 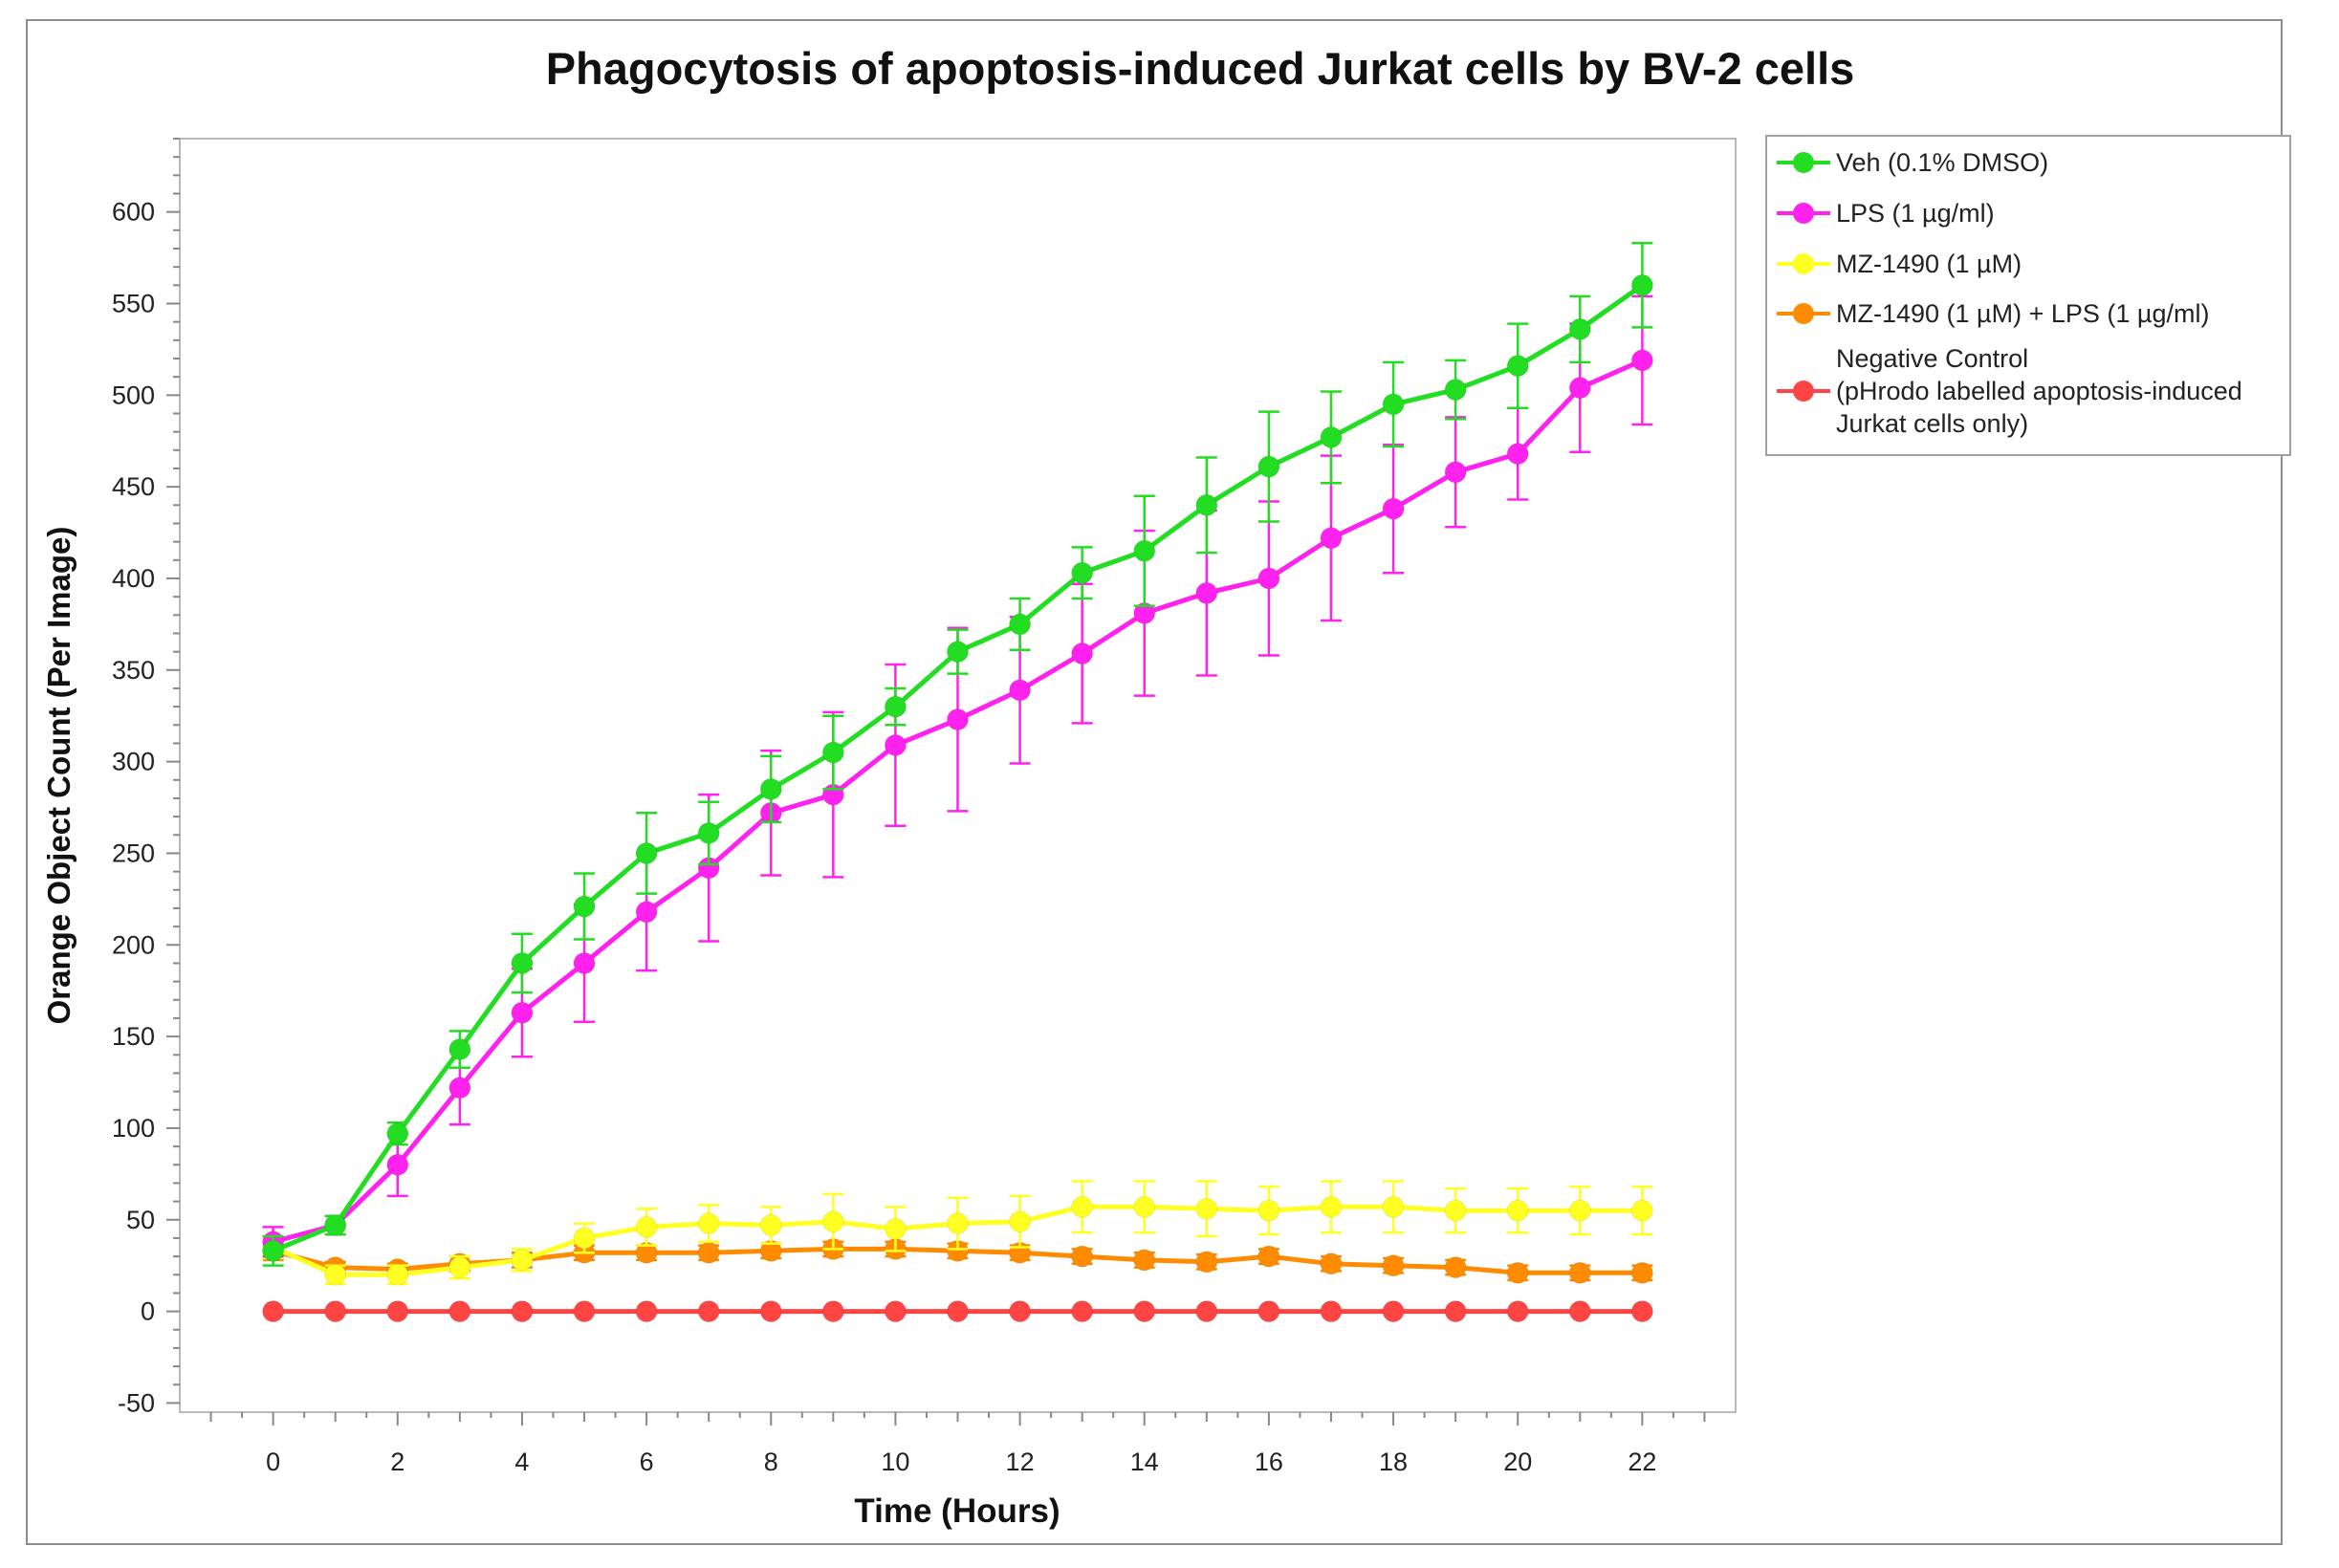 I want to click on y-tick-label: -50, so click(x=136, y=1402).